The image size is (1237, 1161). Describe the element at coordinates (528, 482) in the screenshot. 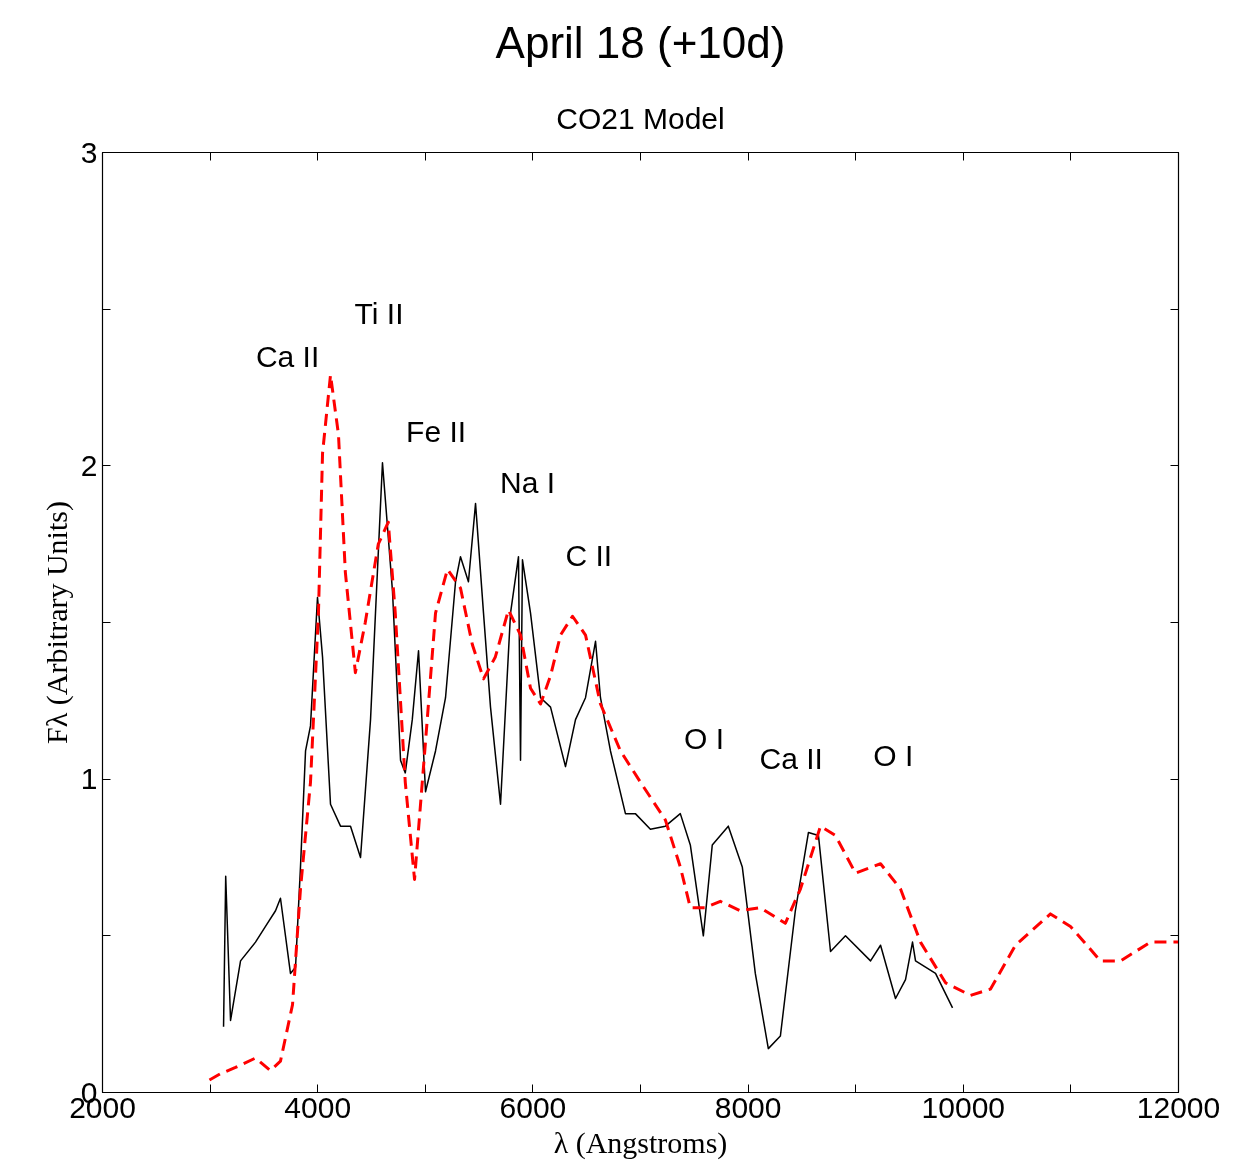

I see `annotation: Na I` at that location.